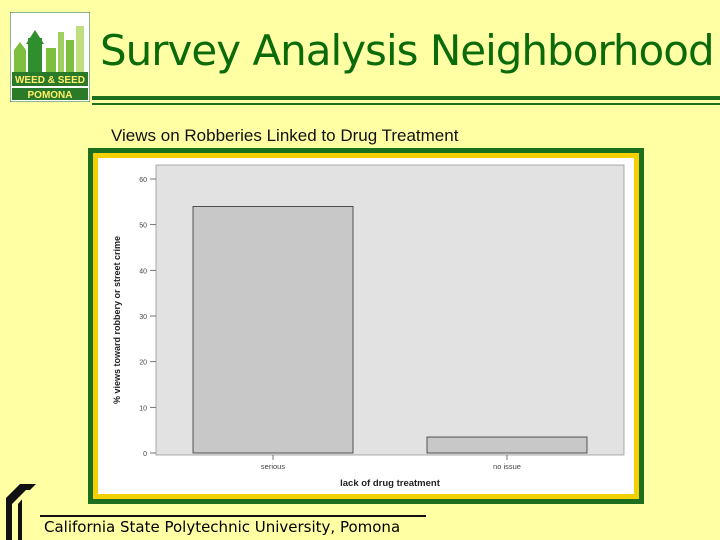  I want to click on bar-no-issue, so click(507, 445).